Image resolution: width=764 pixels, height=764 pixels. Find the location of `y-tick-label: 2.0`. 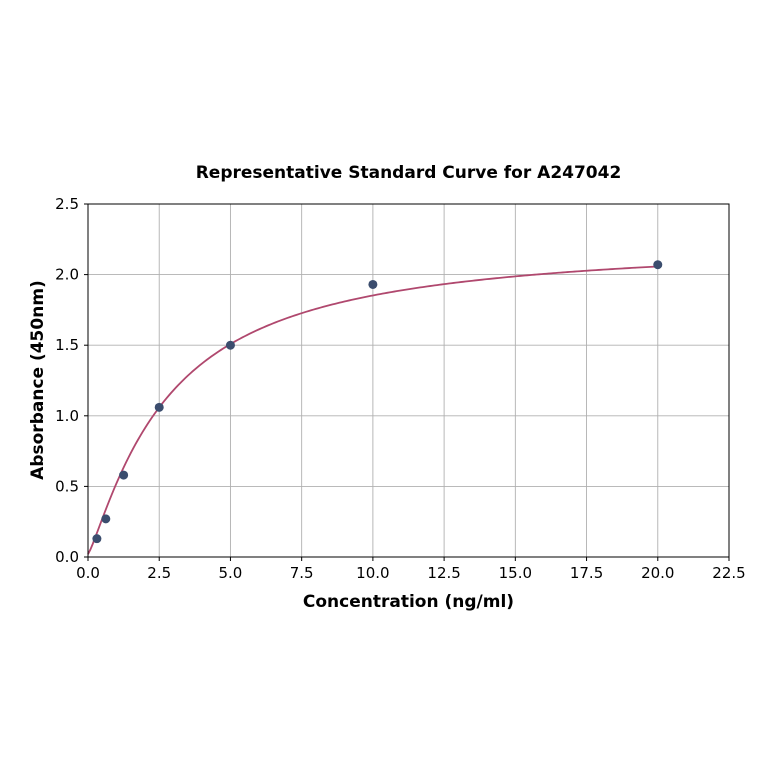

y-tick-label: 2.0 is located at coordinates (67, 275).